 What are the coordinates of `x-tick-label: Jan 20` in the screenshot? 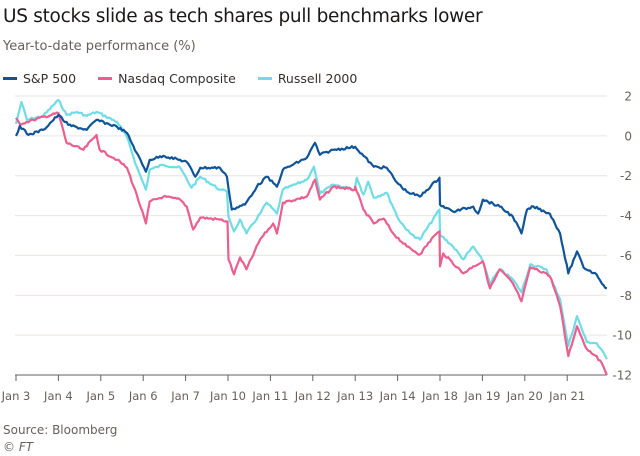 It's located at (524, 396).